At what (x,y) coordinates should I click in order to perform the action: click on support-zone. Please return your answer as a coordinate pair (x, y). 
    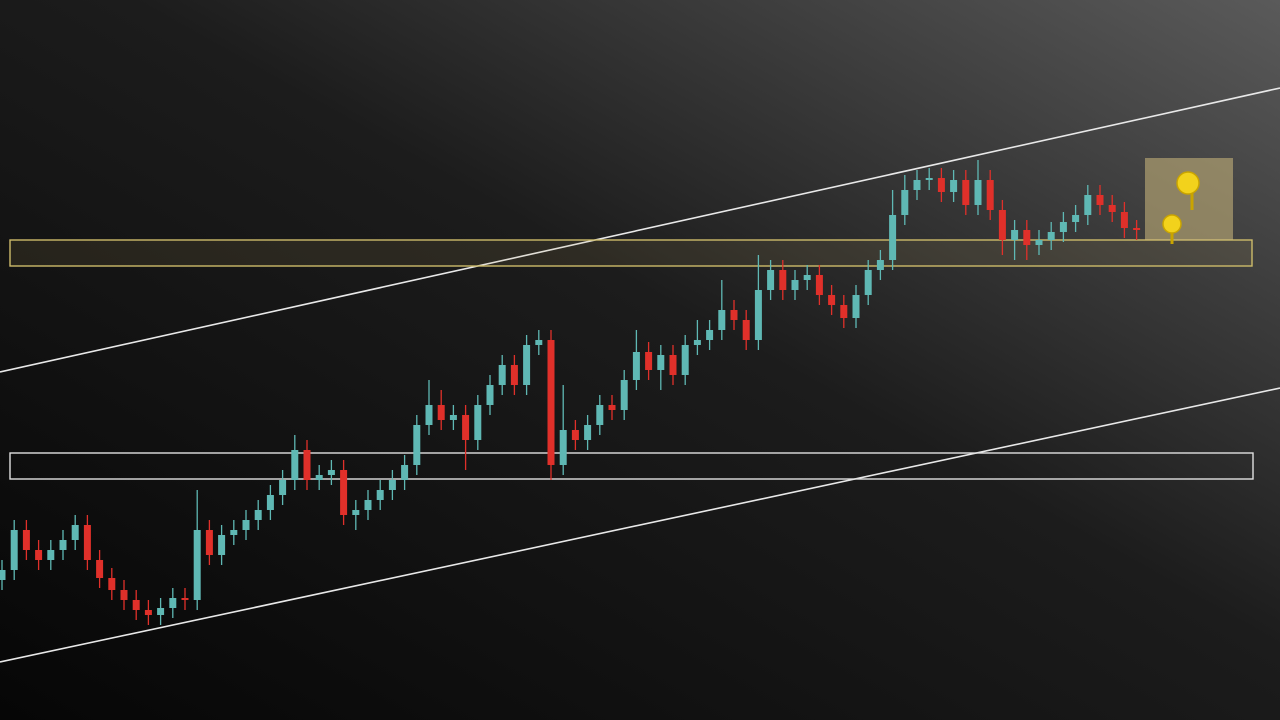
    Looking at the image, I should click on (631, 466).